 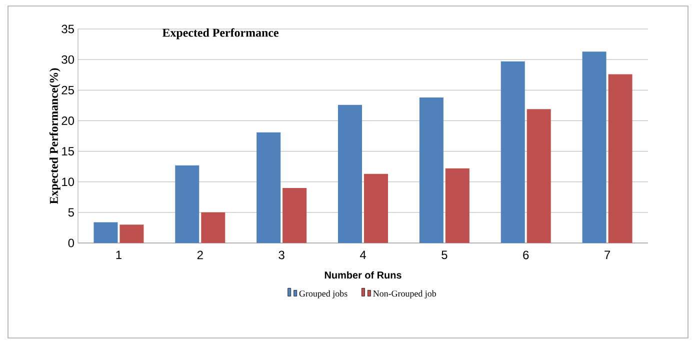 I want to click on x-tick-label: 5, so click(x=445, y=255).